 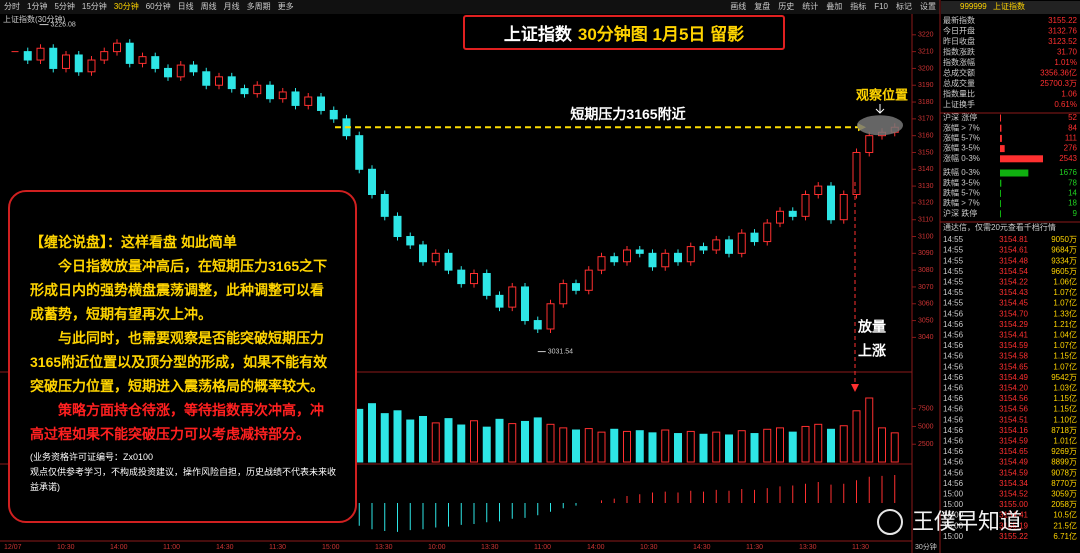 I want to click on period-tab: 日线, so click(x=186, y=6).